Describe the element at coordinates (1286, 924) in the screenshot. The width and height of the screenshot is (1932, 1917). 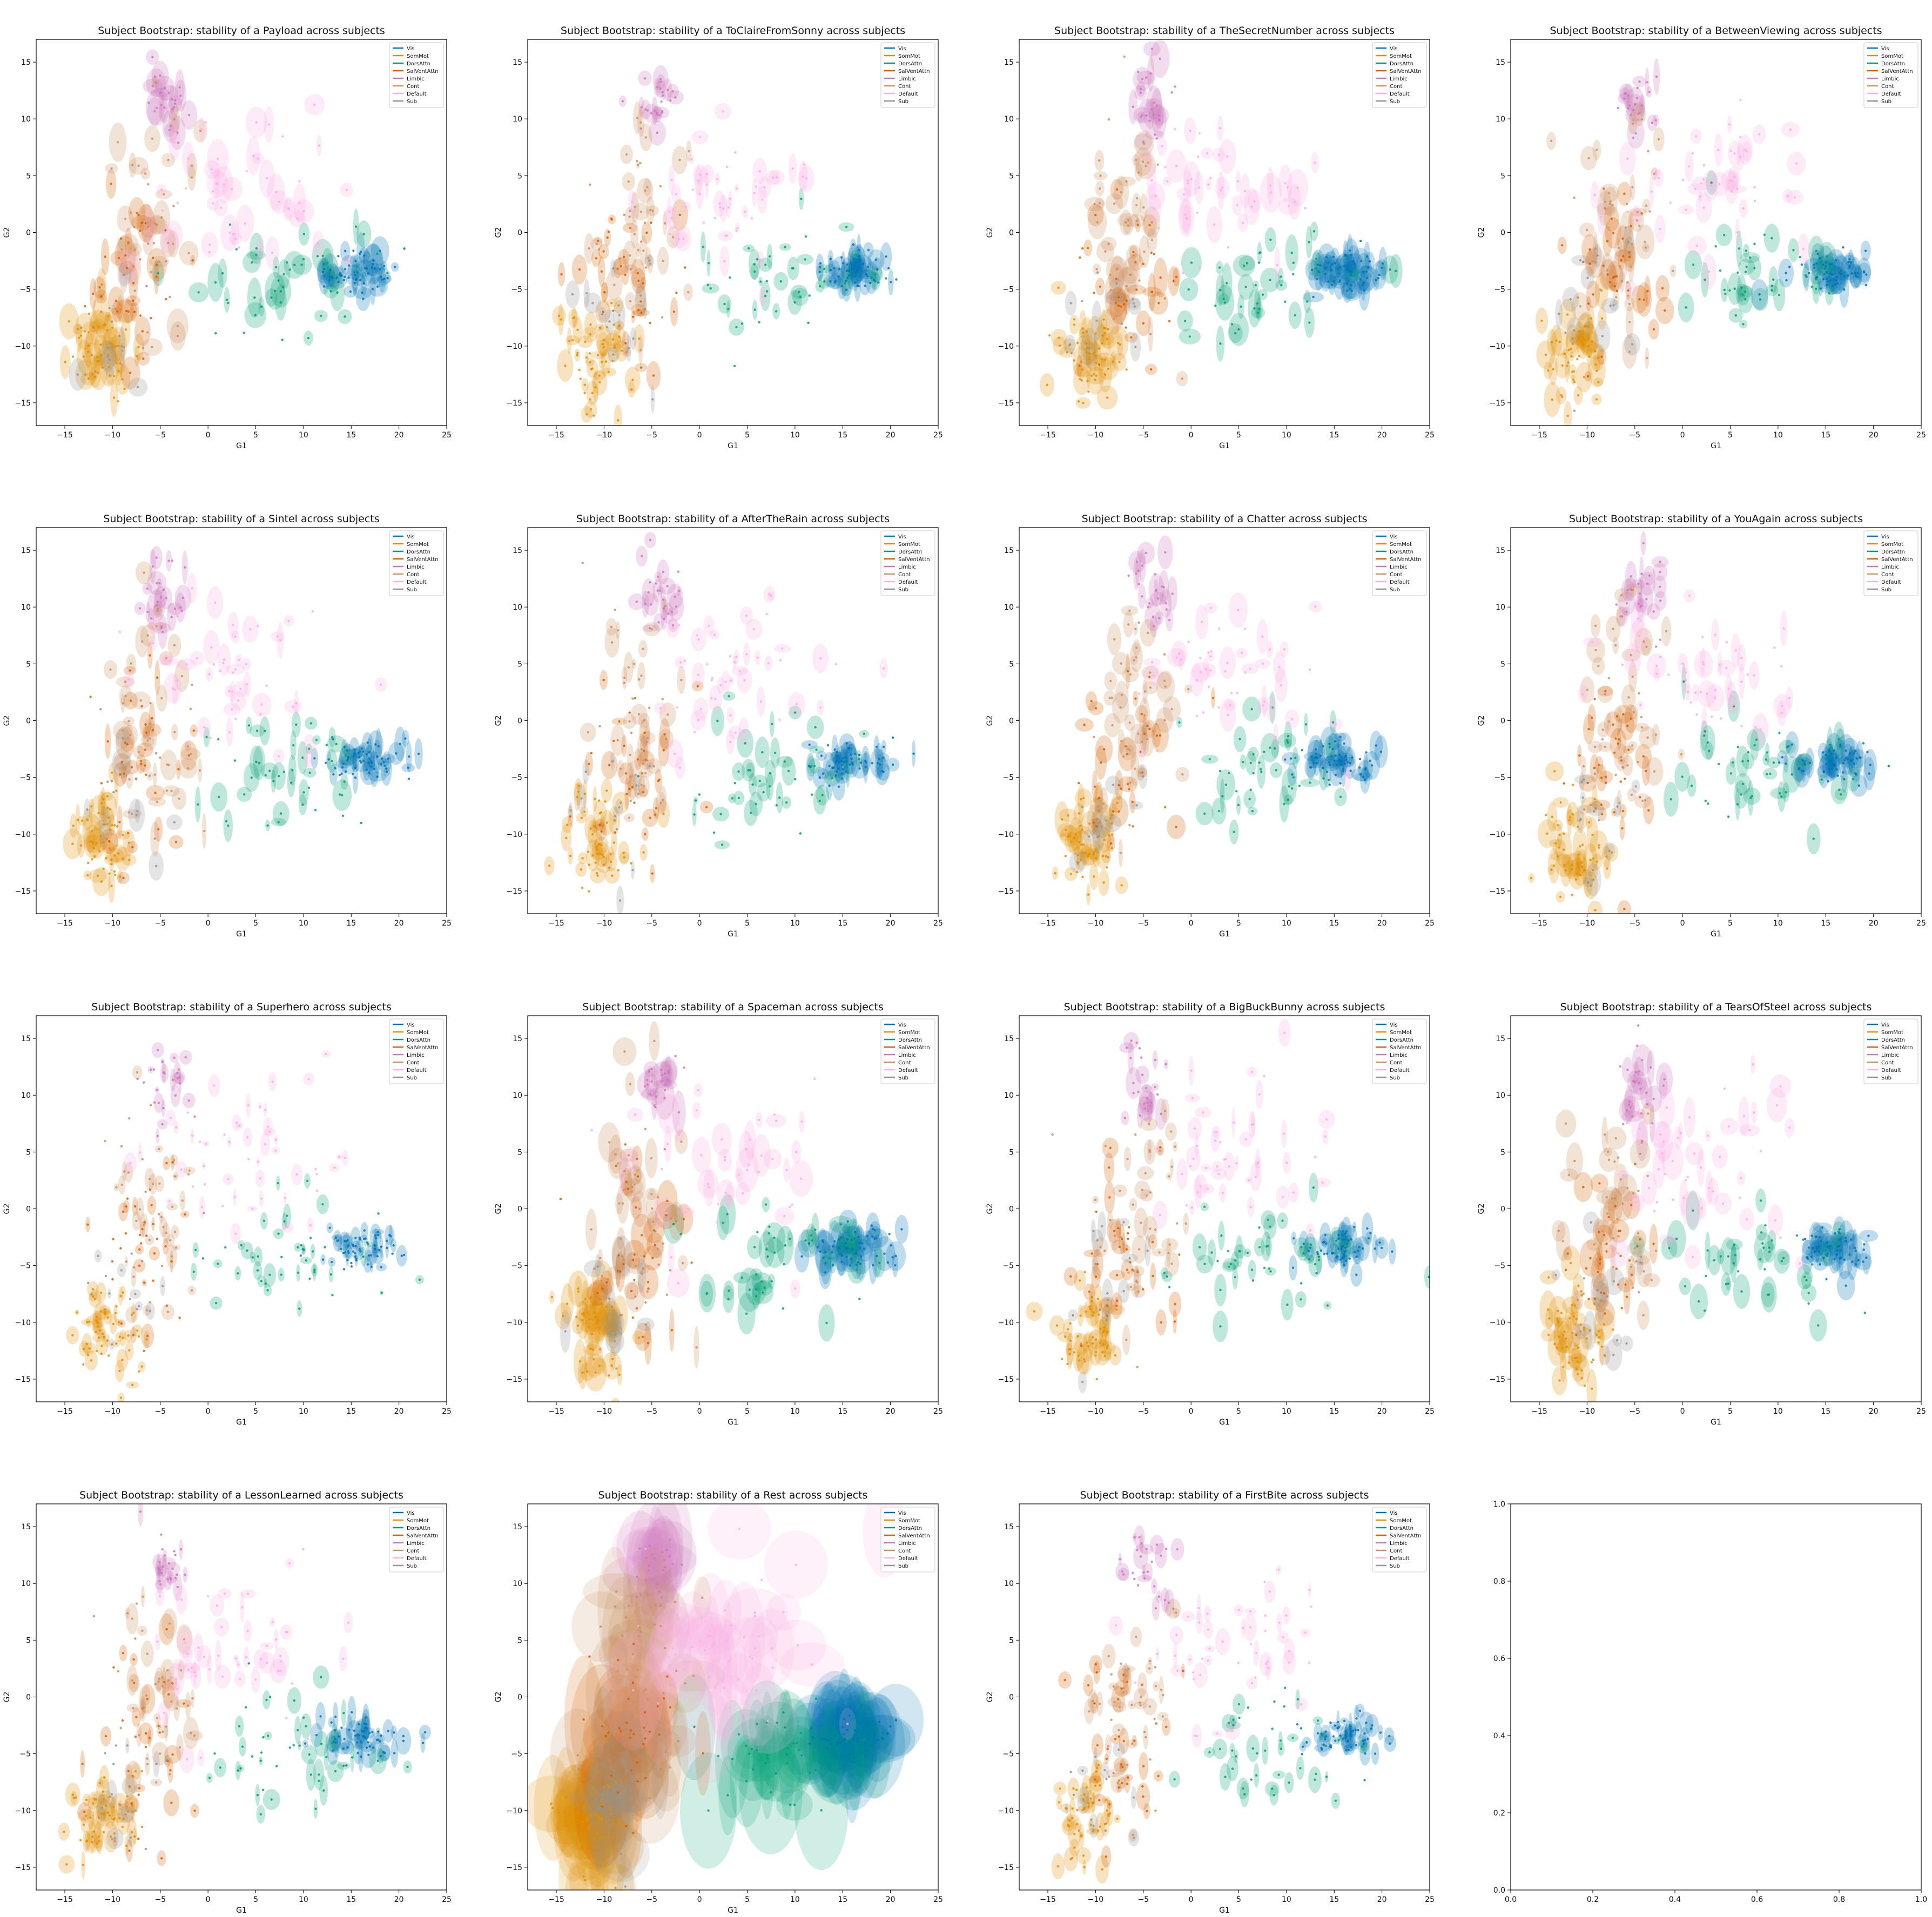
I see `x-tick-label: 10` at that location.